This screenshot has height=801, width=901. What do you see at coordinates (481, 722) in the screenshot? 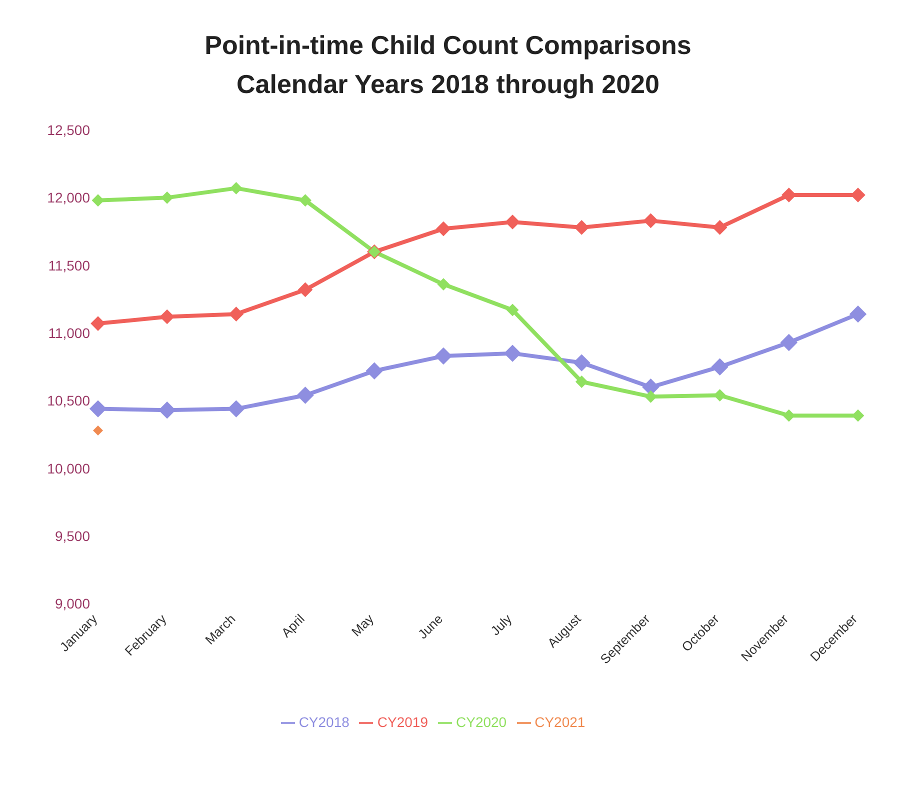
I see `legend-label: CY2020` at bounding box center [481, 722].